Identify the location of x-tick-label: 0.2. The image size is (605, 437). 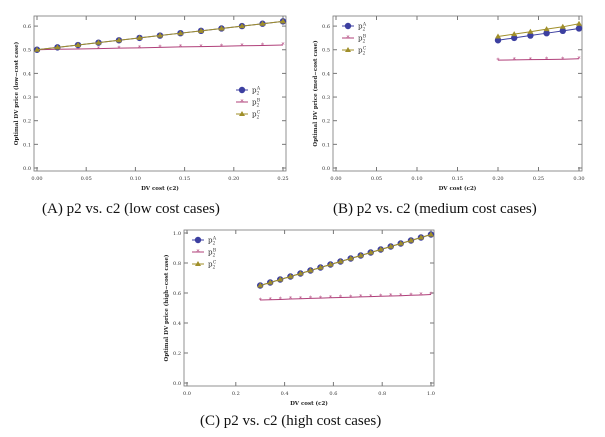
(236, 394).